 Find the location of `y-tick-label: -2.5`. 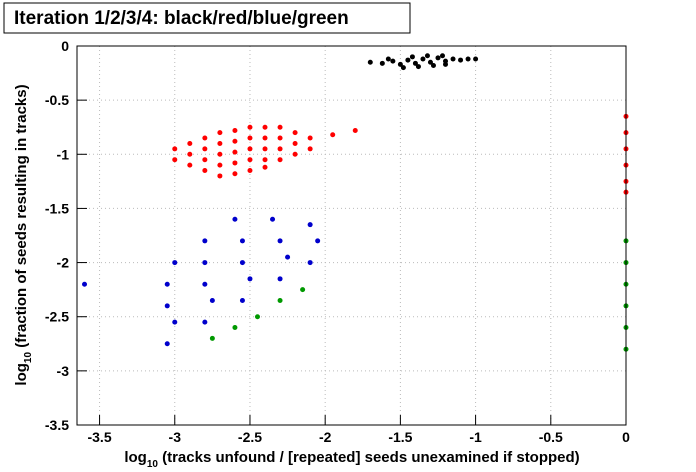

y-tick-label: -2.5 is located at coordinates (57, 317).